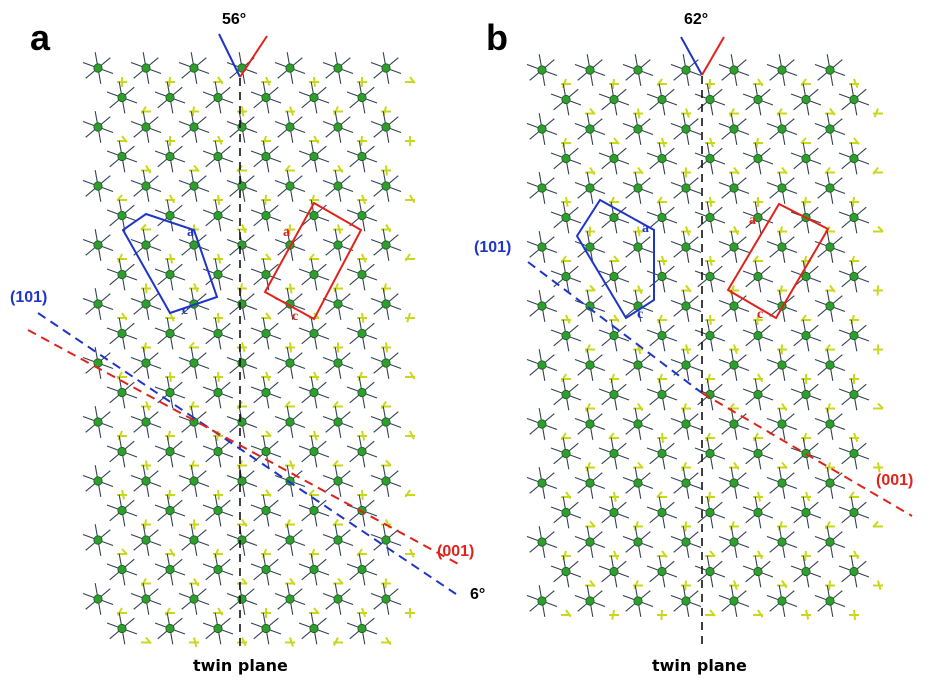  Describe the element at coordinates (477, 594) in the screenshot. I see `bottom-angle-label: 6°` at that location.